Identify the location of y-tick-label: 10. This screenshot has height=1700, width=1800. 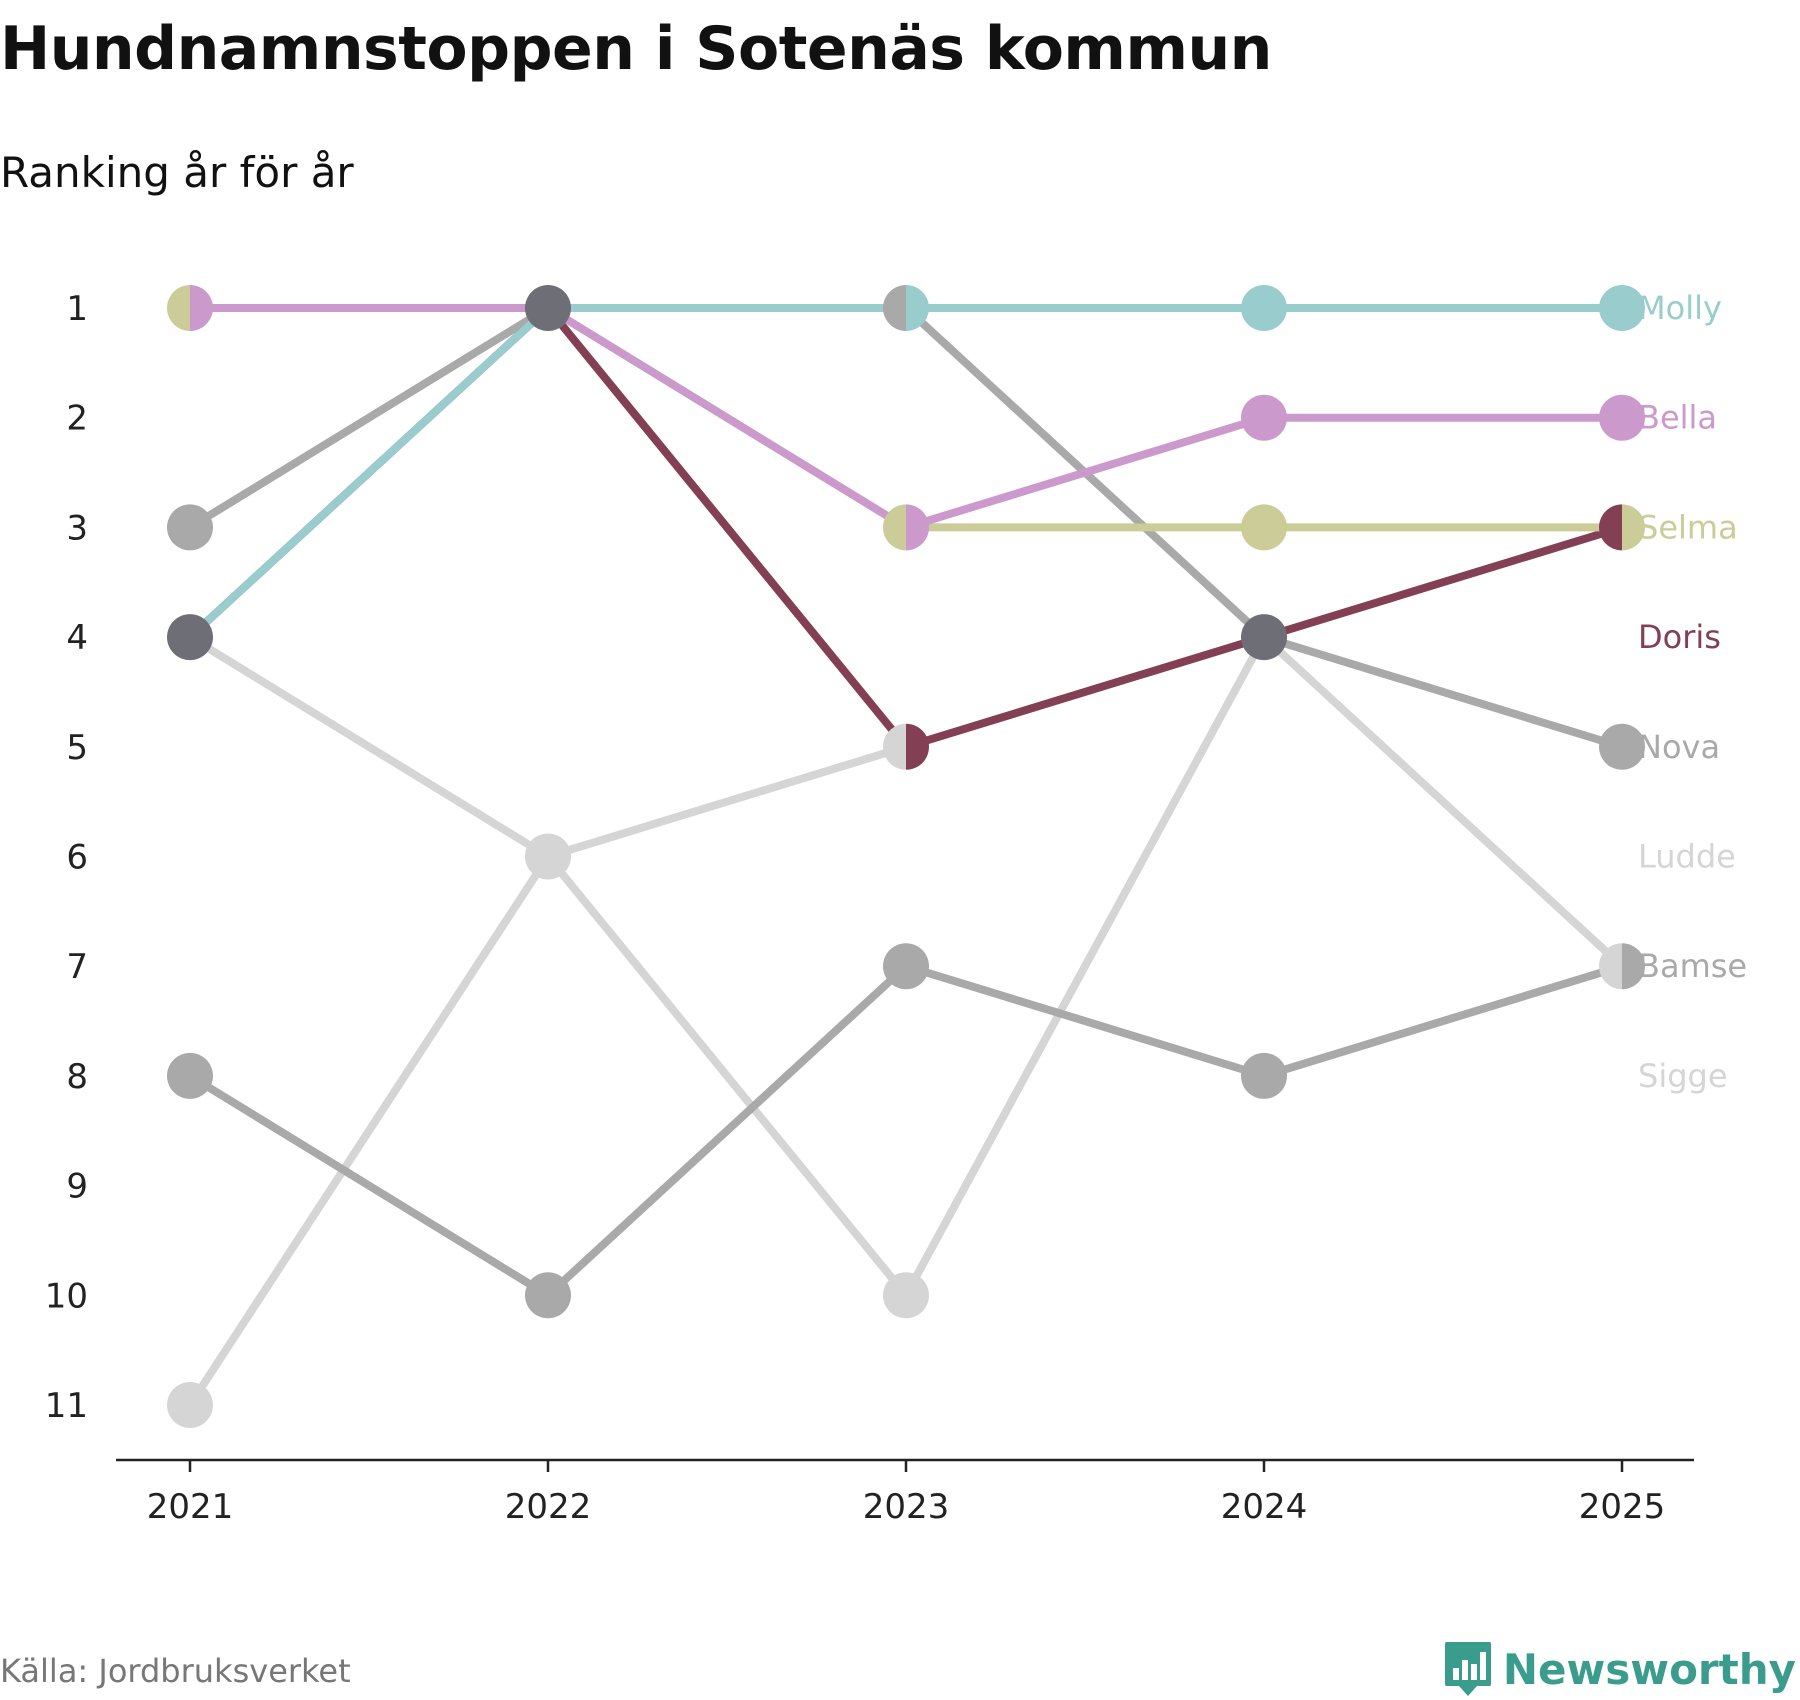
(66, 1296).